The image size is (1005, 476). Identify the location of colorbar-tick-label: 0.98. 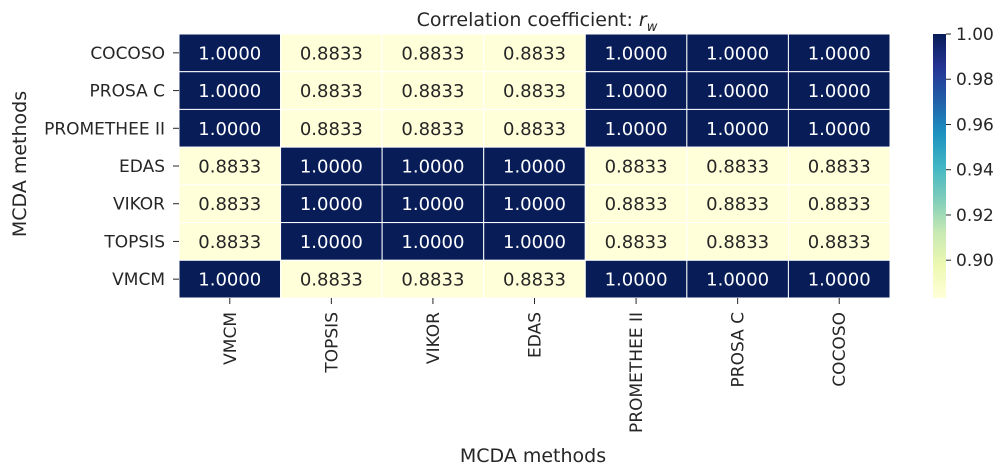
(975, 80).